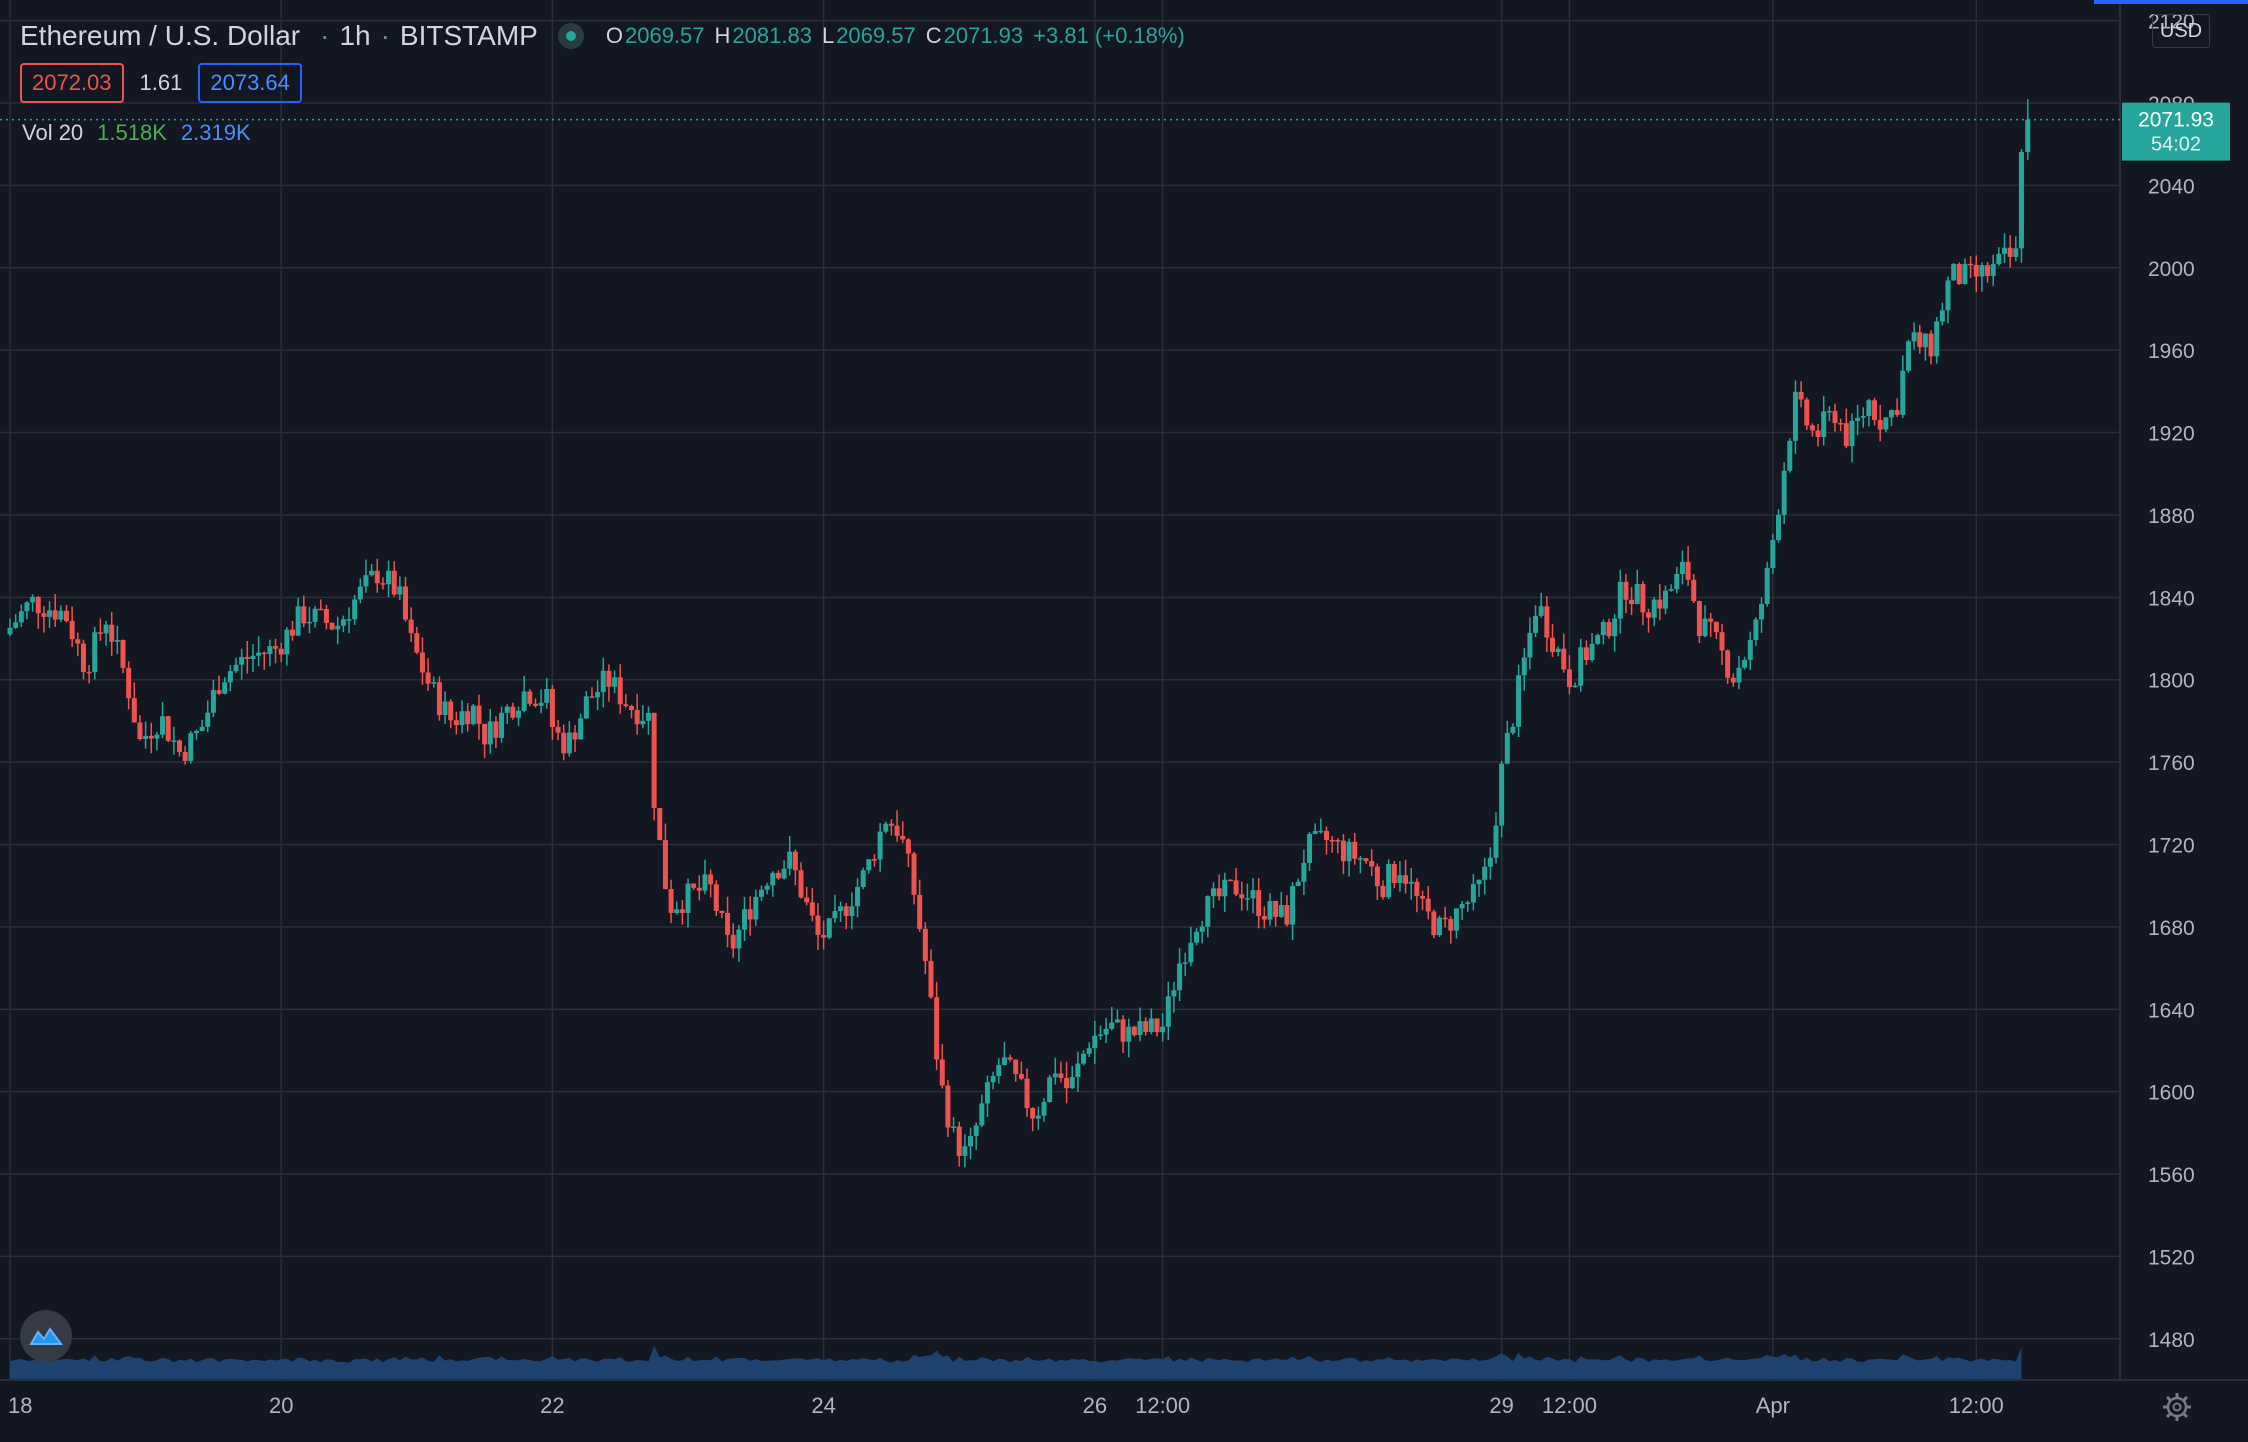 This screenshot has height=1442, width=2248. What do you see at coordinates (1109, 35) in the screenshot?
I see `change-value: +3.81 (+0.18%)` at bounding box center [1109, 35].